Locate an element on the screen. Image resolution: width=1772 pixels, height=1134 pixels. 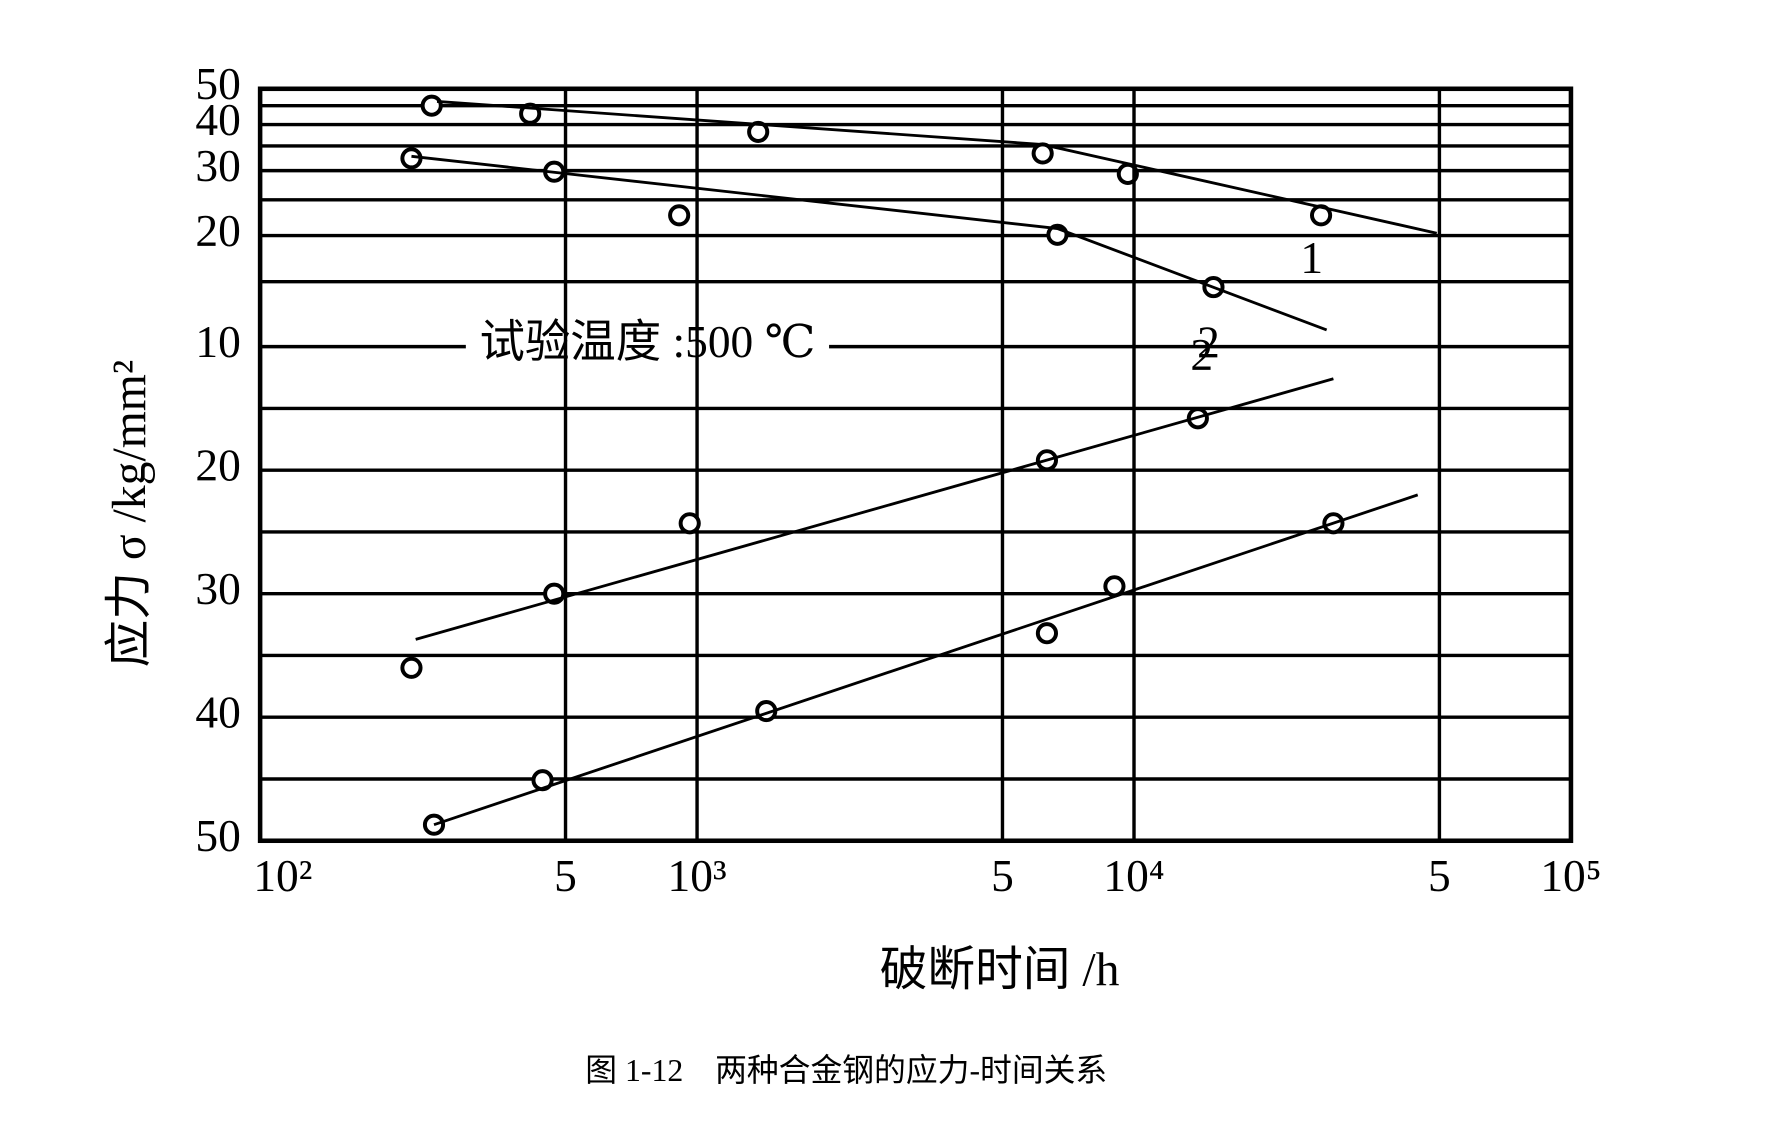
y-tick-label: 10 is located at coordinates (217, 342).